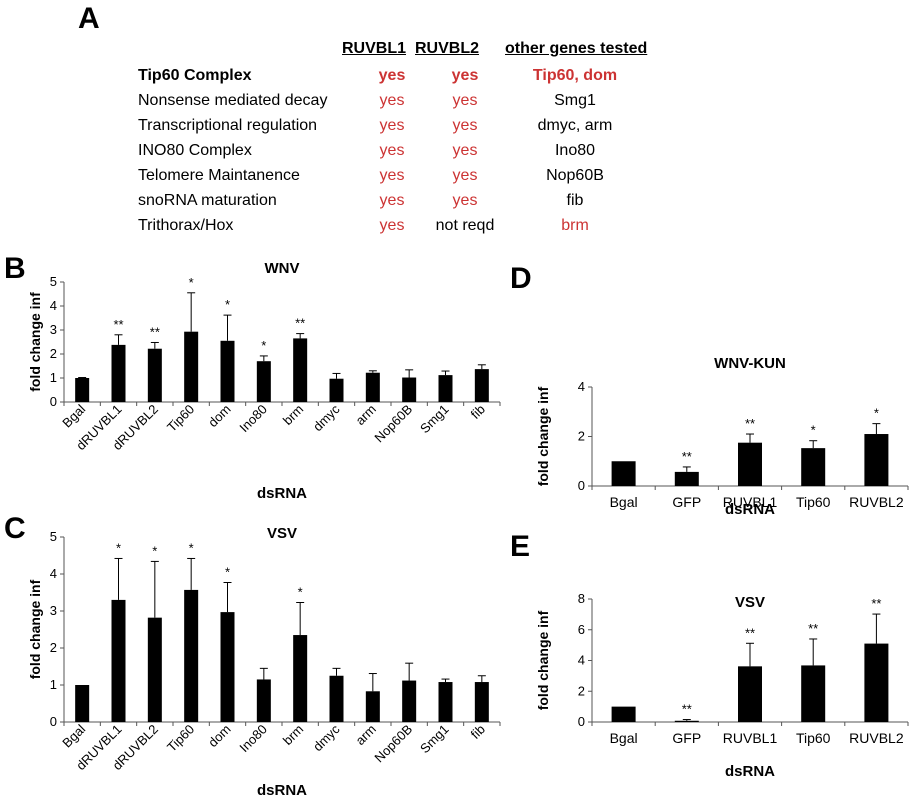 The height and width of the screenshot is (800, 920). I want to click on y-tick-label: 8, so click(581, 598).